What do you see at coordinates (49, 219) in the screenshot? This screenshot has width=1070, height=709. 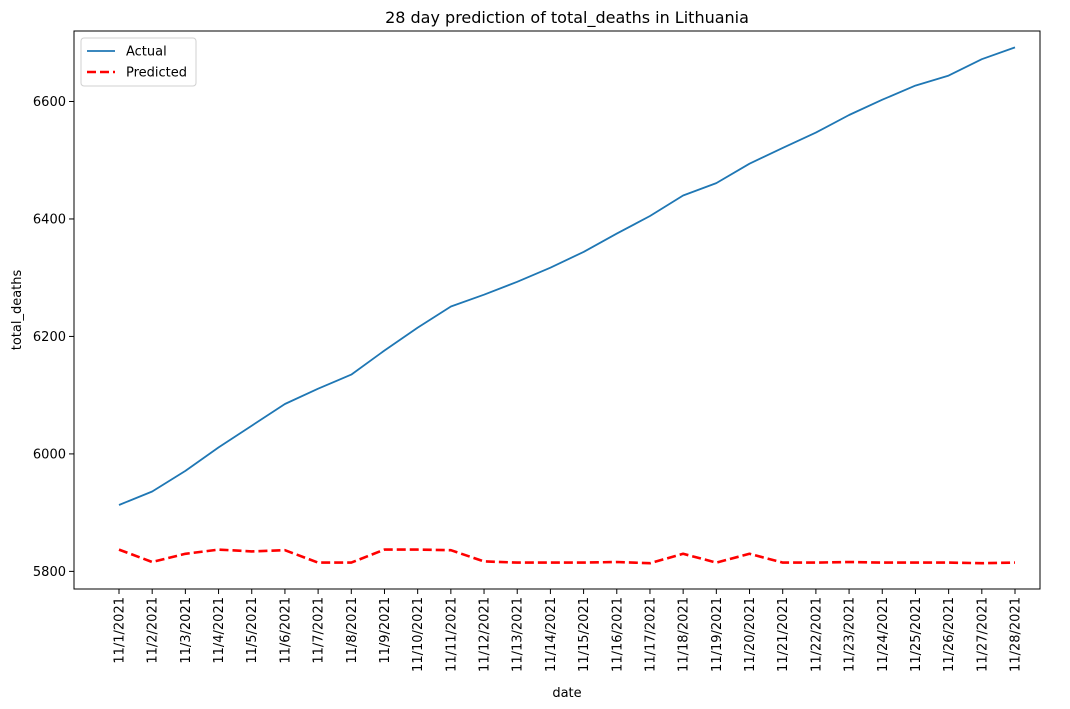 I see `y-tick-label: 6400` at bounding box center [49, 219].